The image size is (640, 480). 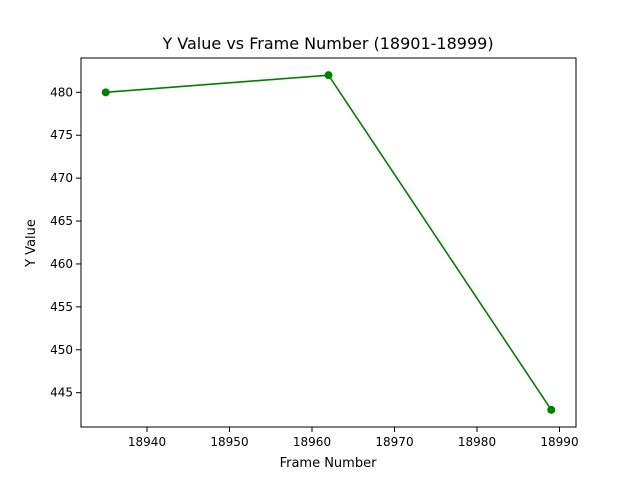 I want to click on x-axis: 18940 18950 18960 18970 18980 18990, so click(x=353, y=438).